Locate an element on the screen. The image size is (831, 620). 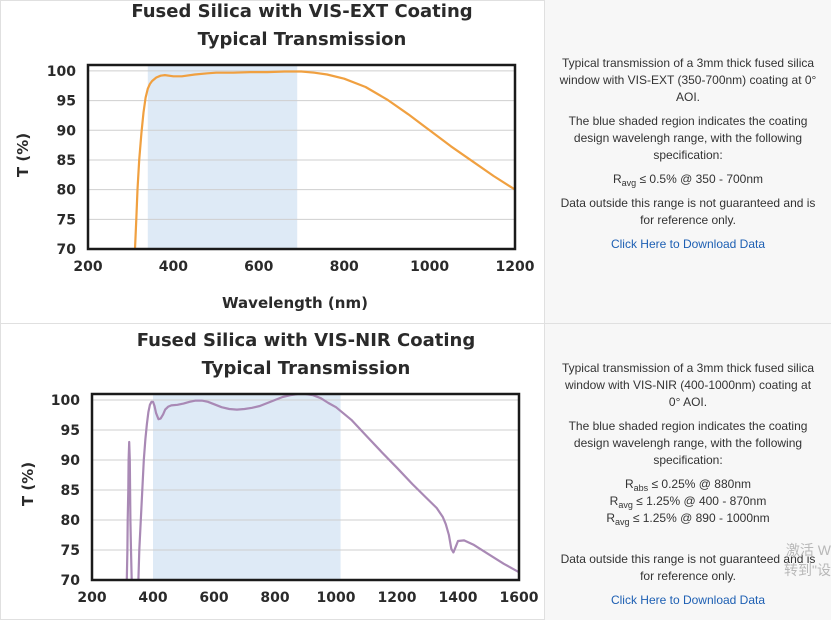
watermark-line: 激活 W is located at coordinates (808, 550).